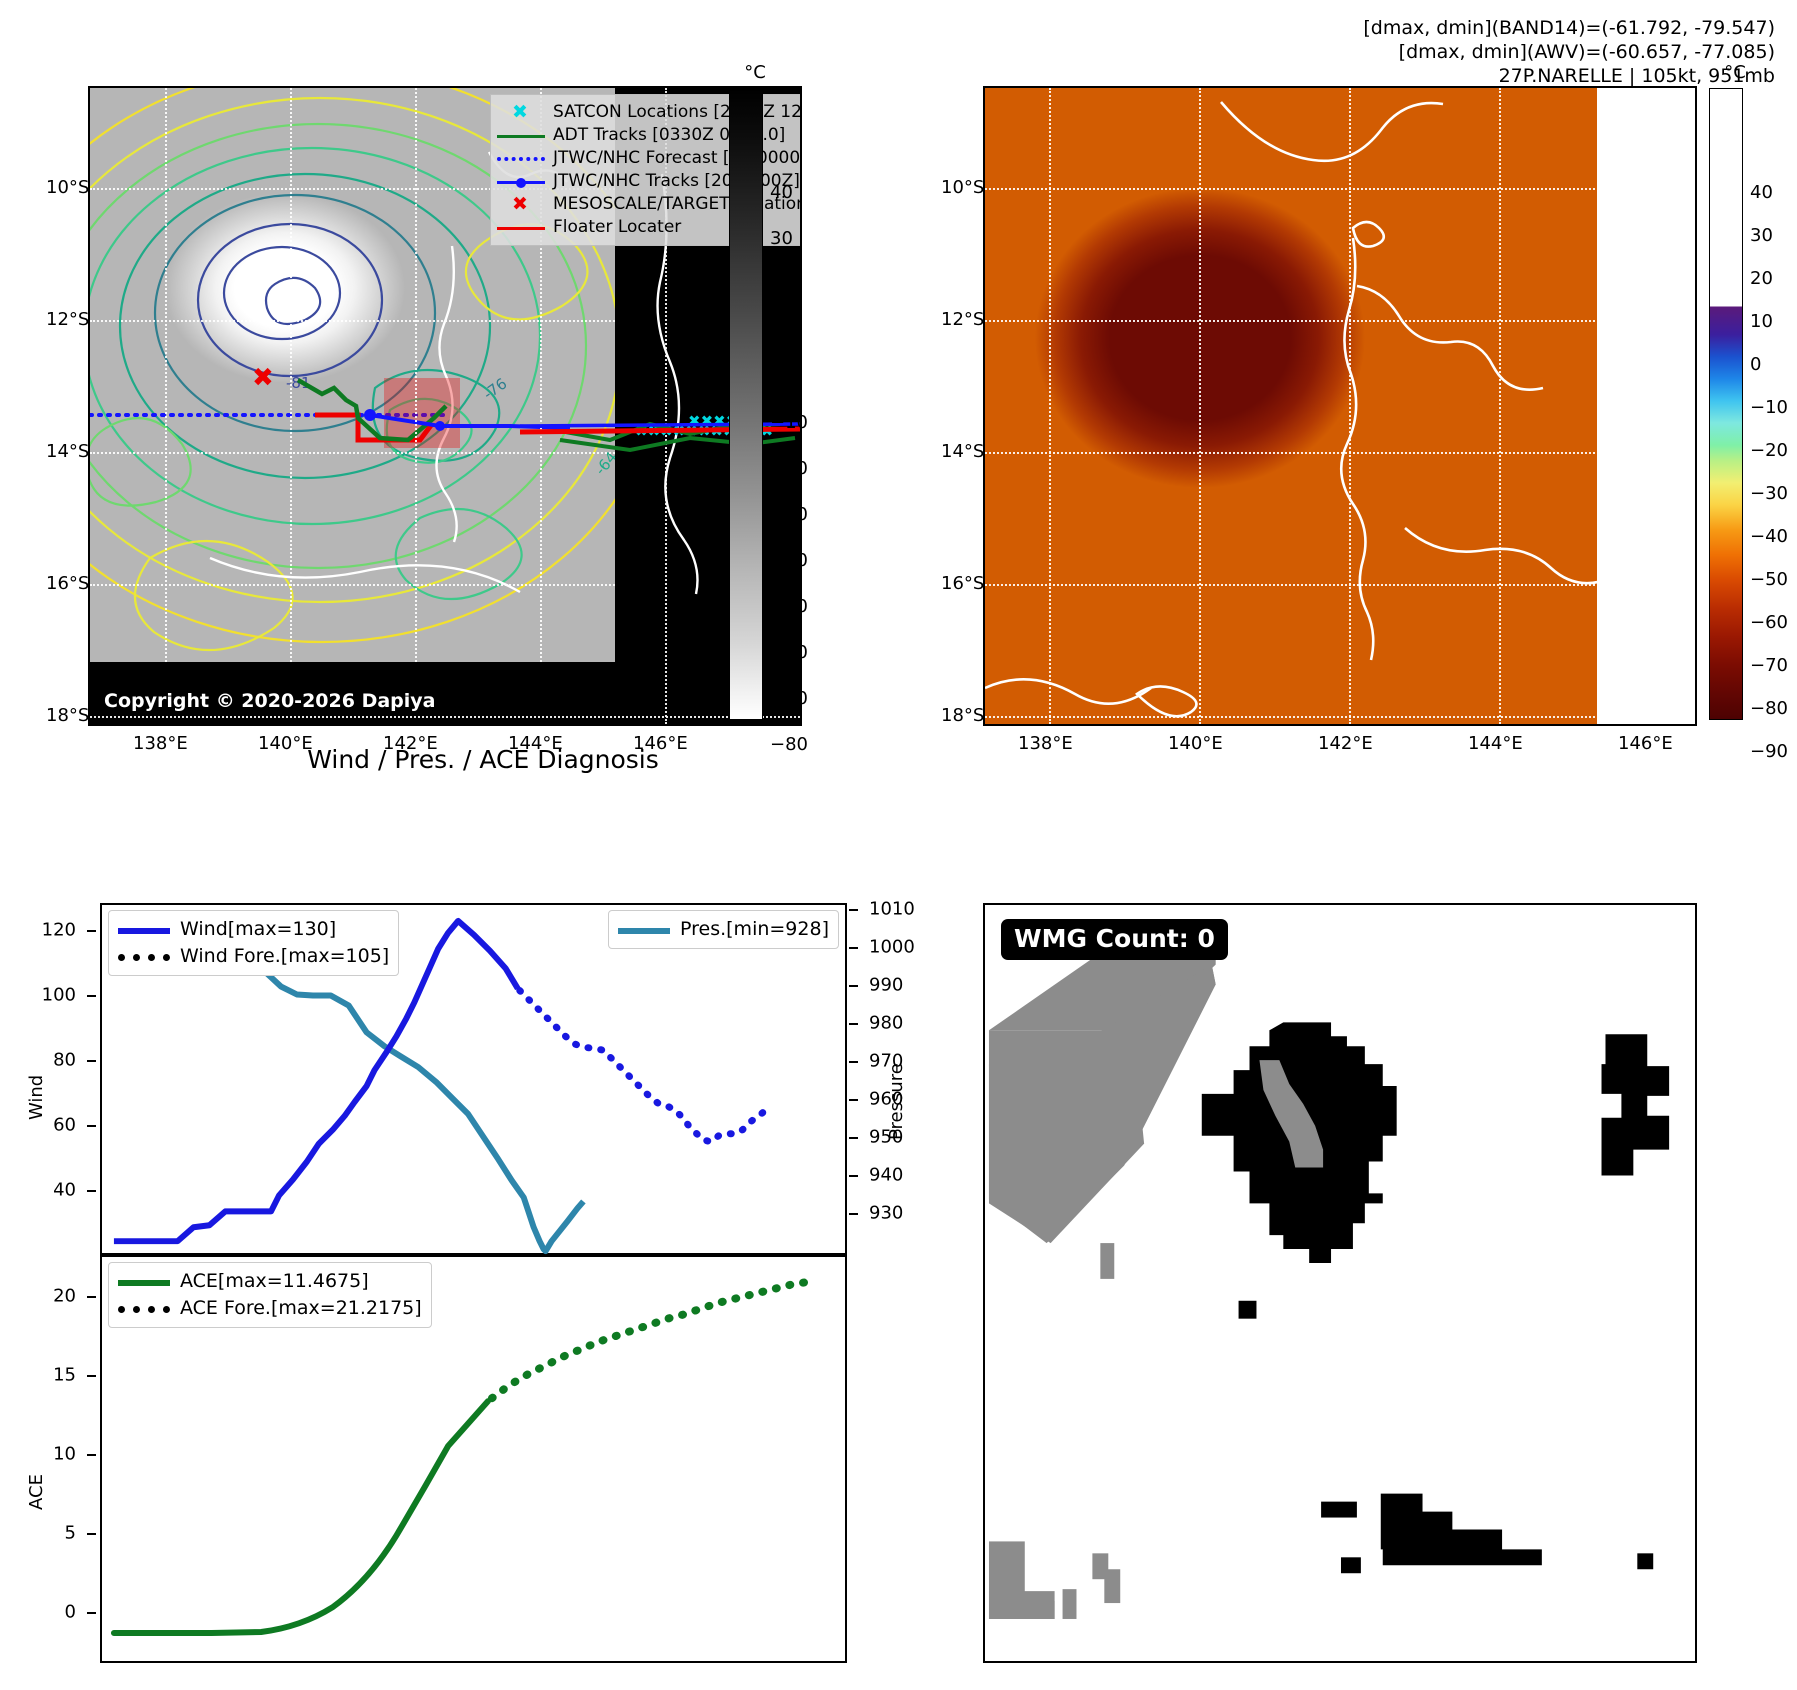 Image resolution: width=1797 pixels, height=1690 pixels. What do you see at coordinates (677, 112) in the screenshot?
I see `legend-label: SATCON Locations [2100Z 125 935]` at bounding box center [677, 112].